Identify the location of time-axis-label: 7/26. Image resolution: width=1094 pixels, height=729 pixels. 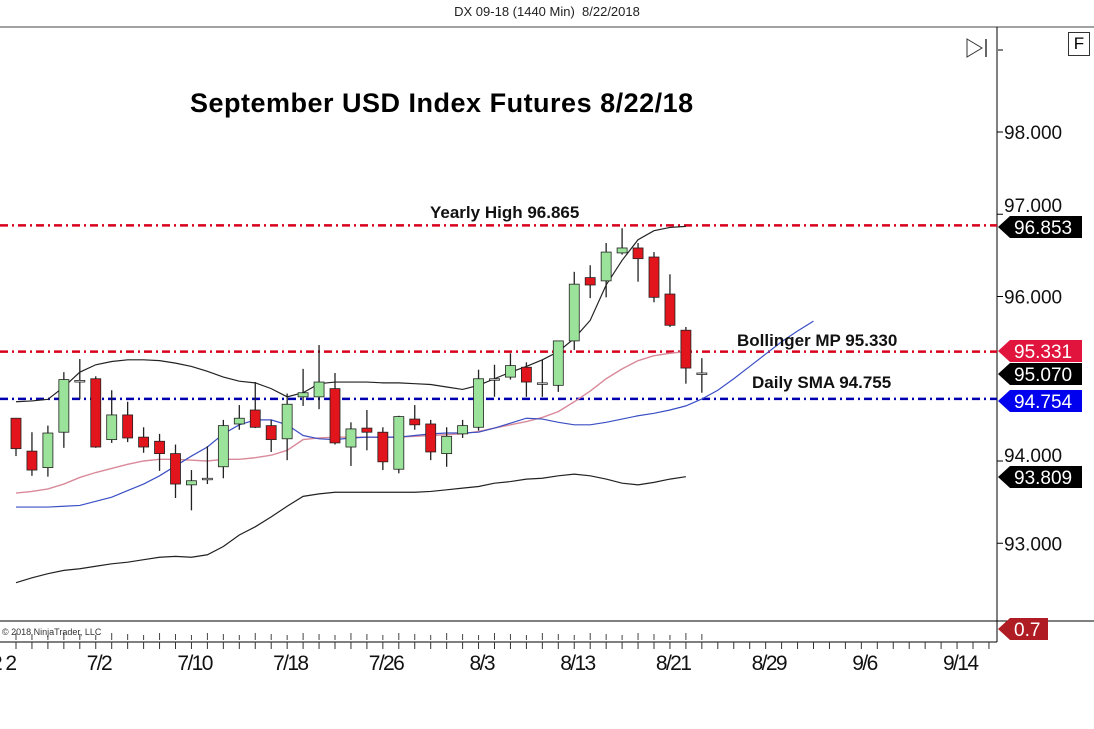
(387, 663).